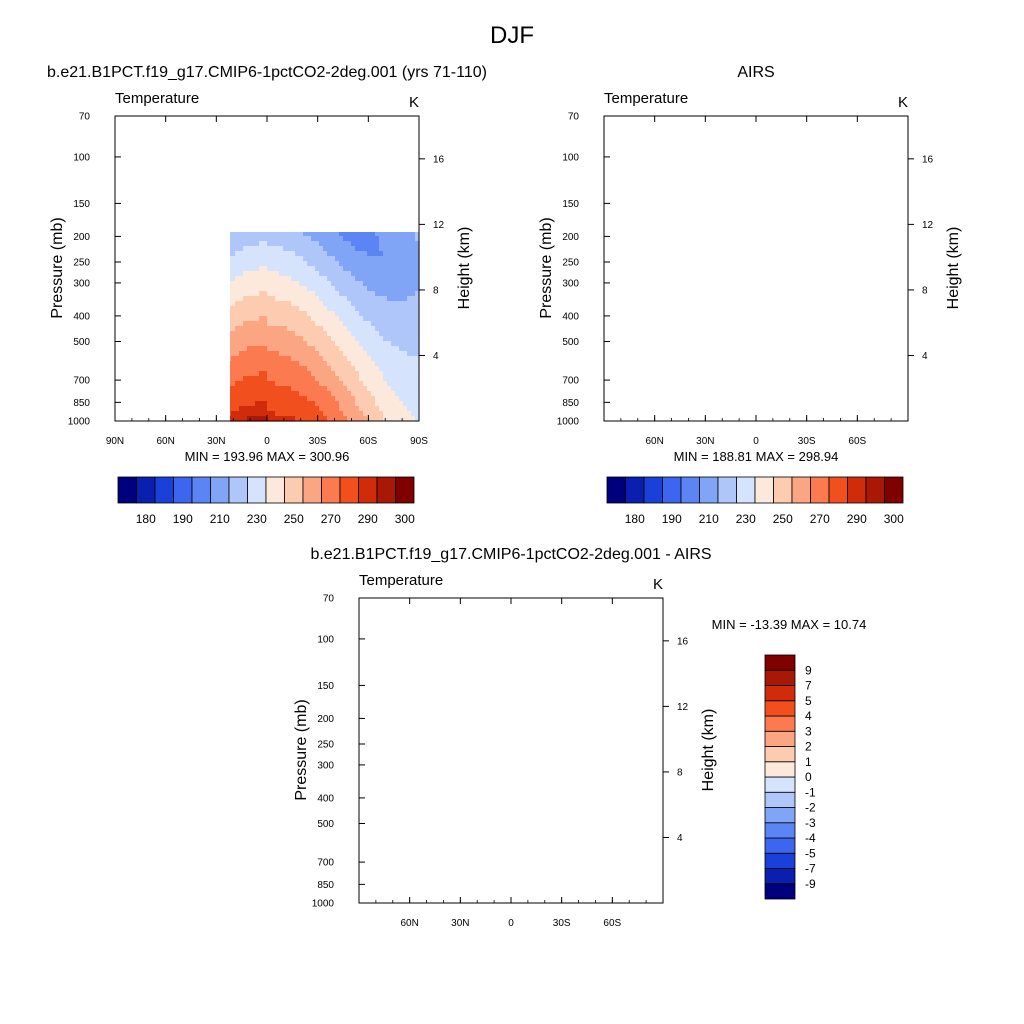 The image size is (1024, 1024). I want to click on missing-data, so click(151, 417).